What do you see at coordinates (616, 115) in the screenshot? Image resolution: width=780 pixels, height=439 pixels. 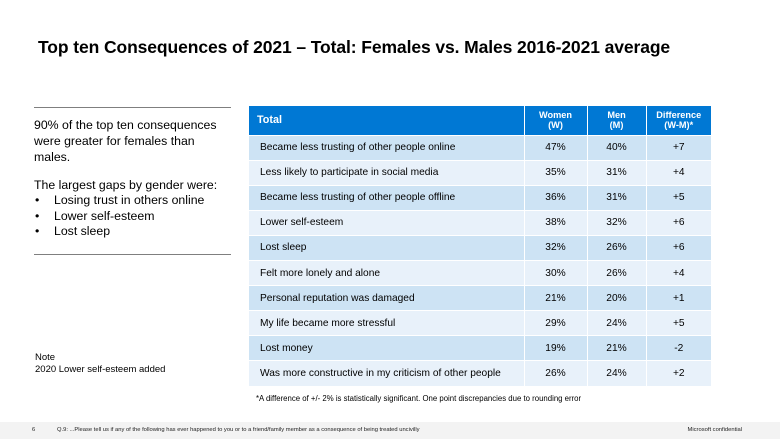 I see `header-men-line1: Men` at bounding box center [616, 115].